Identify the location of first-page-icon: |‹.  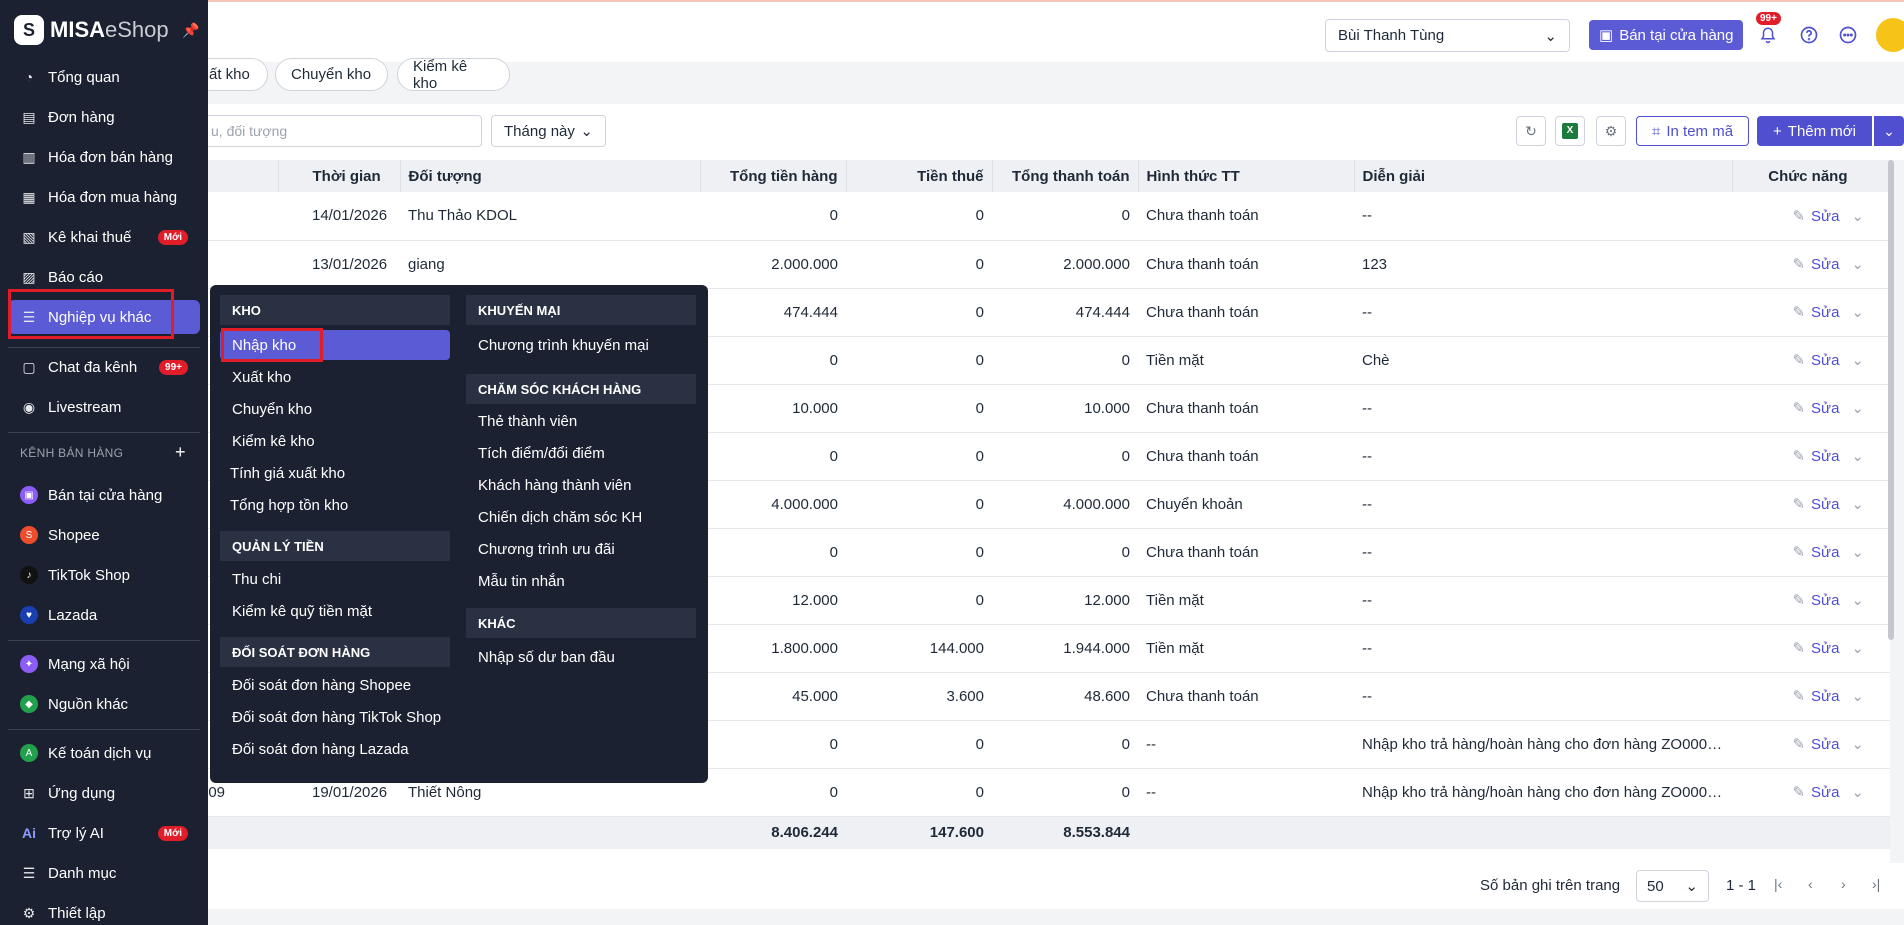
(1778, 884).